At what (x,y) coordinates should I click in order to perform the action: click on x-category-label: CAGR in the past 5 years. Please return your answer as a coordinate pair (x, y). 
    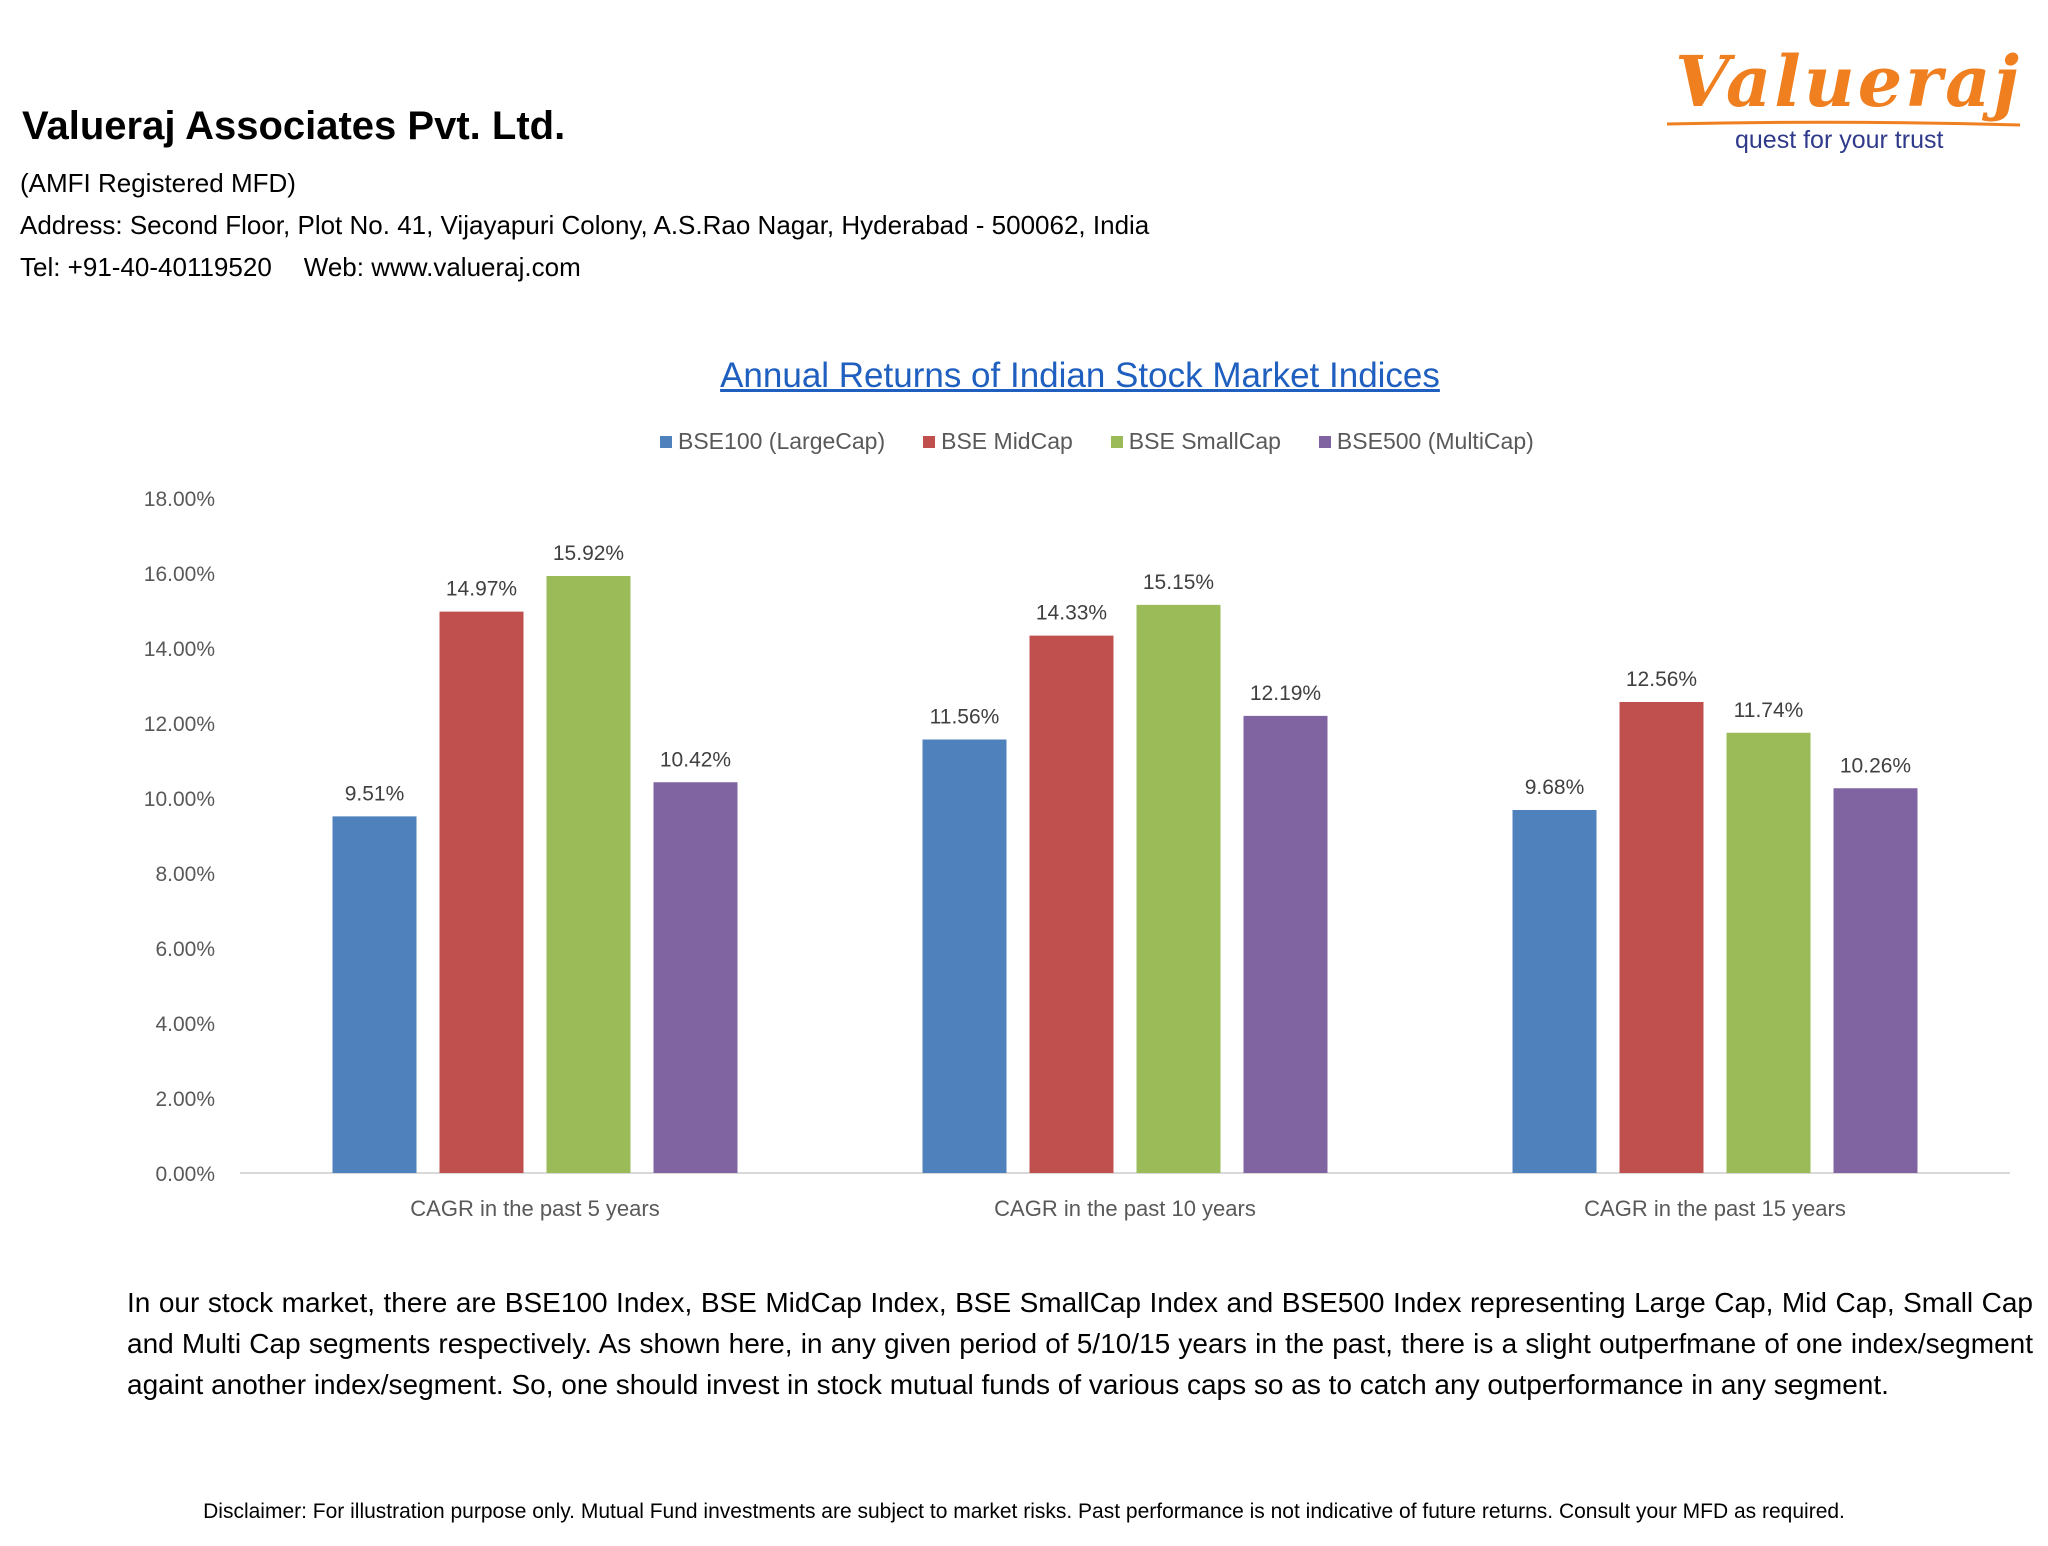
    Looking at the image, I should click on (534, 1208).